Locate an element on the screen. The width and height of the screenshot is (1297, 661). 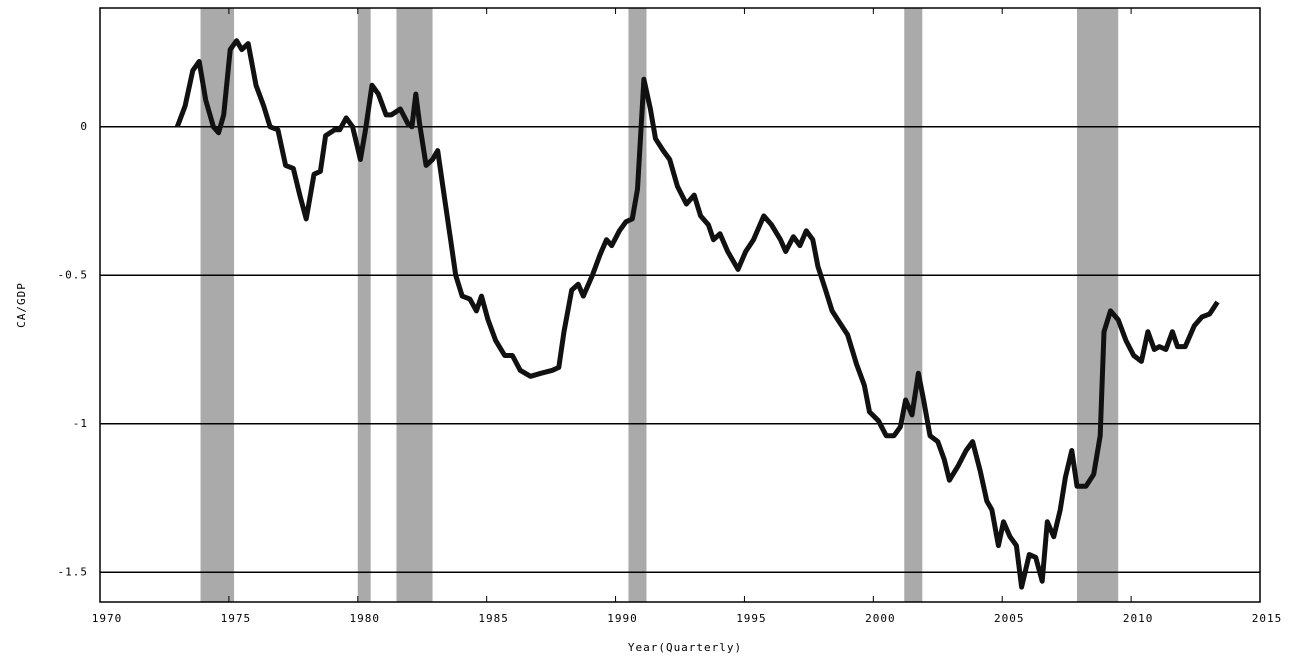
y-axis-label: CA/GDP is located at coordinates (21, 305).